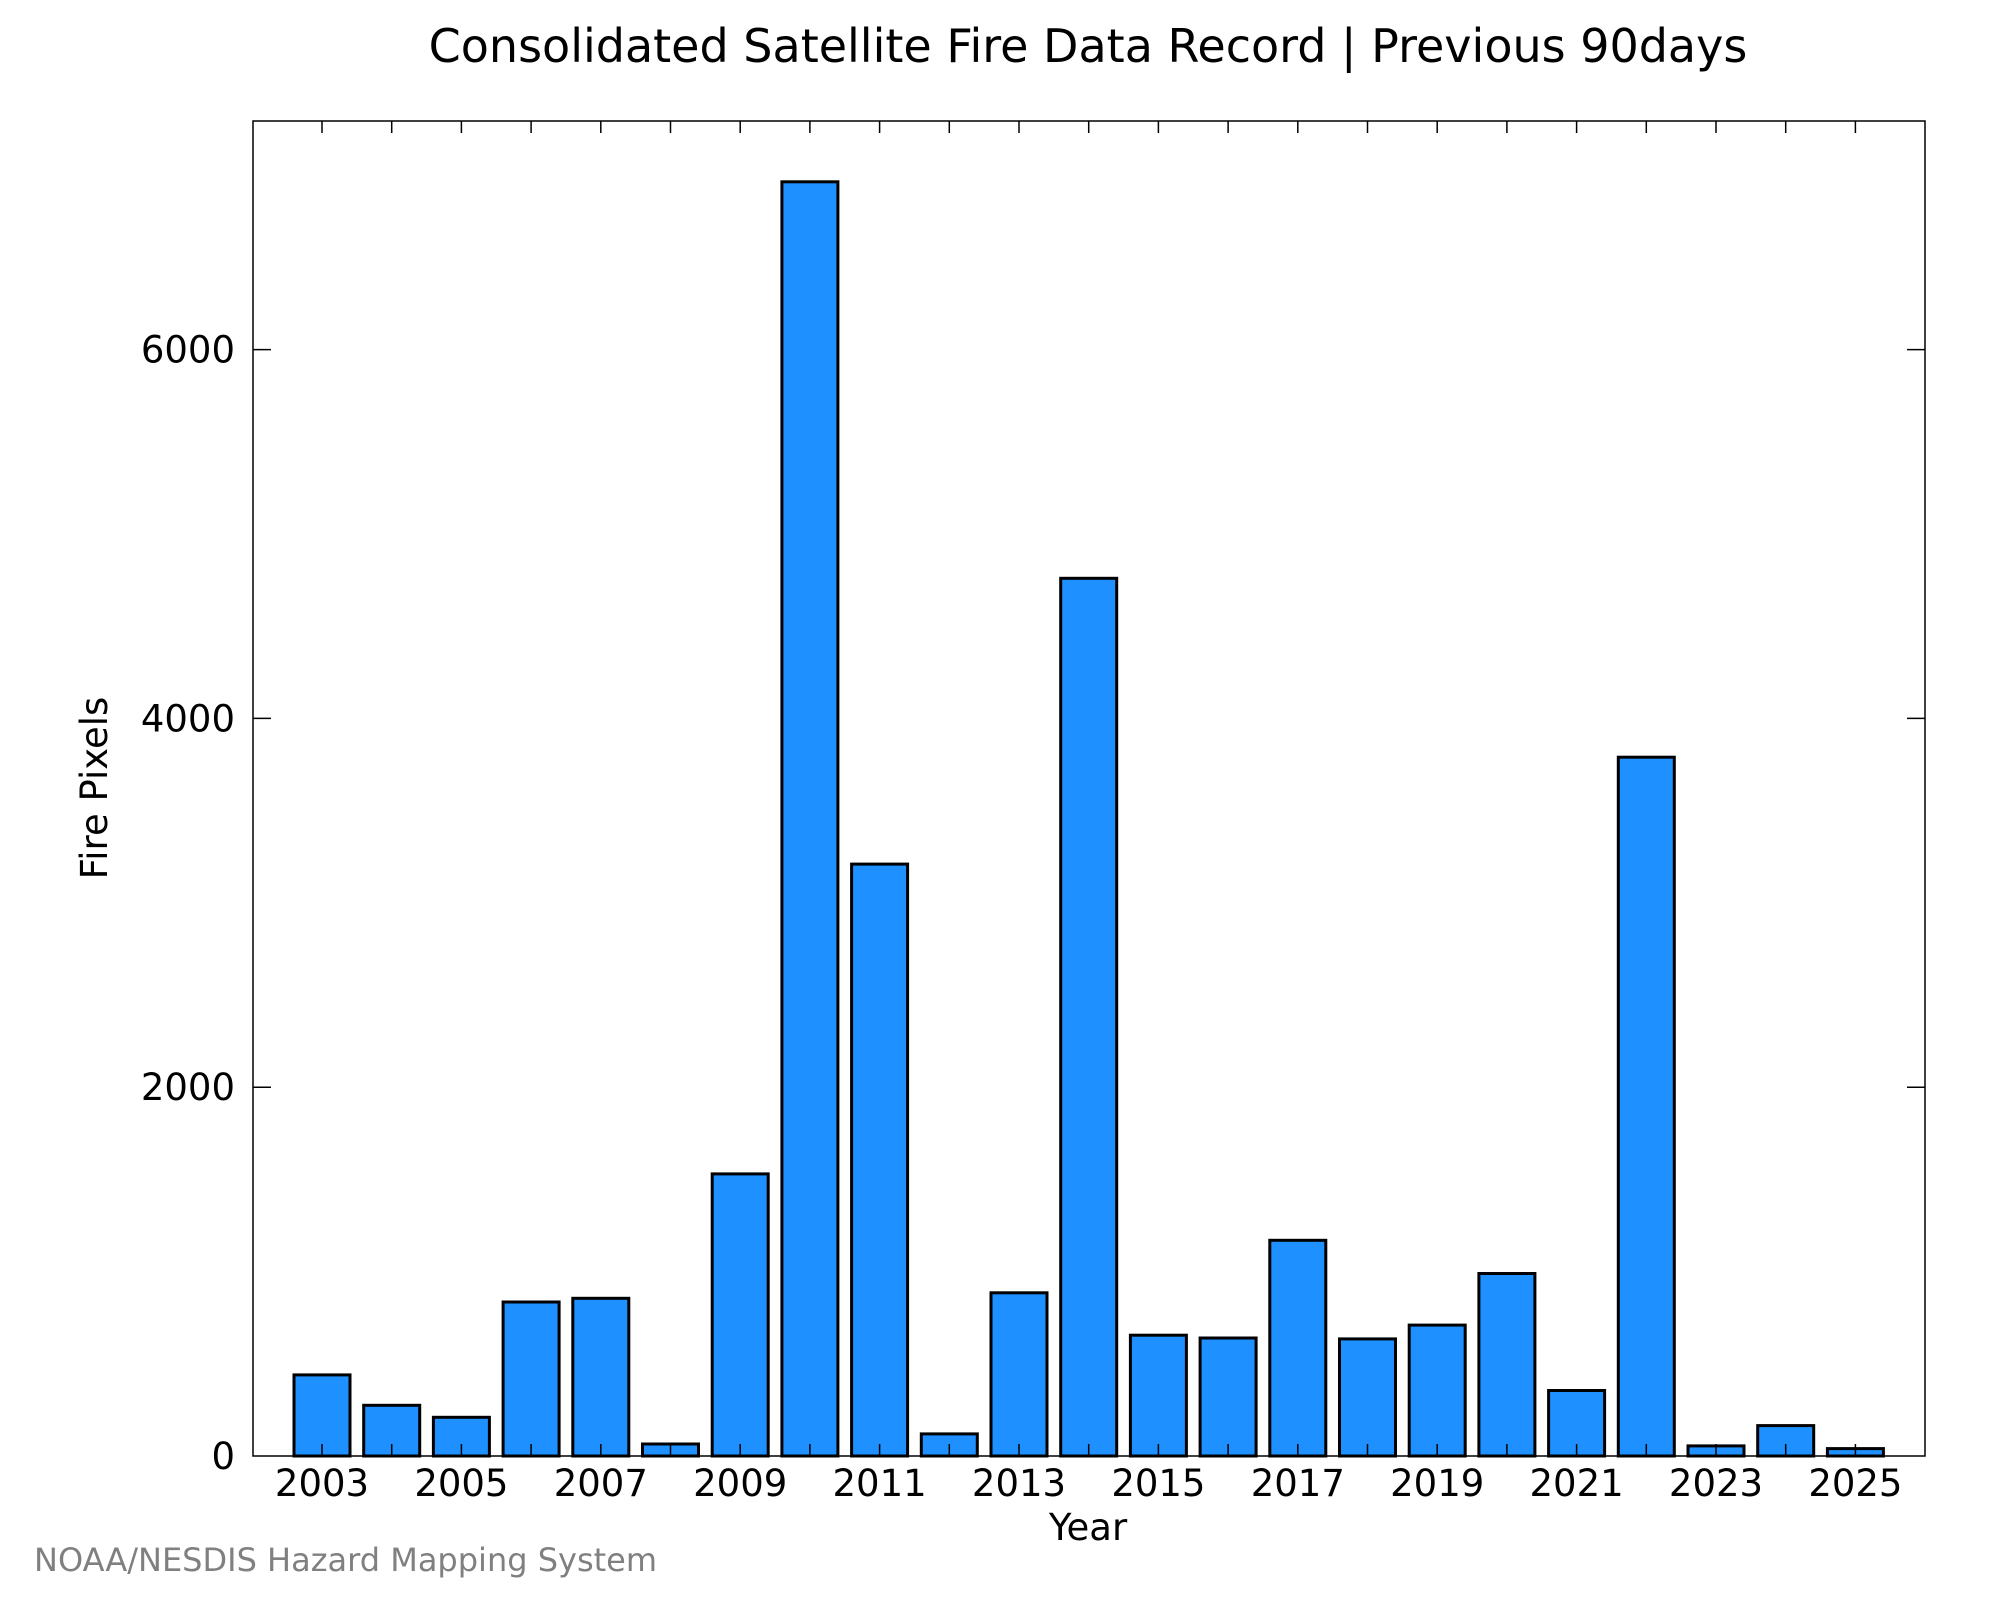 Image resolution: width=2000 pixels, height=1600 pixels. Describe the element at coordinates (880, 1160) in the screenshot. I see `bar-2011` at that location.